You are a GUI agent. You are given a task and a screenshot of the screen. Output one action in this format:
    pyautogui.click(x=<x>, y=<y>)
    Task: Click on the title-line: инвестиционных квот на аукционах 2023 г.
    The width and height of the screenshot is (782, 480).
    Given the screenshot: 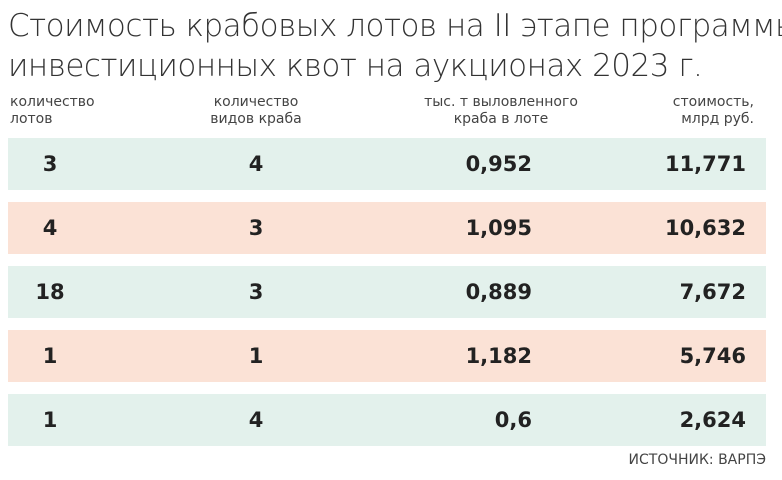 What is the action you would take?
    pyautogui.click(x=355, y=66)
    